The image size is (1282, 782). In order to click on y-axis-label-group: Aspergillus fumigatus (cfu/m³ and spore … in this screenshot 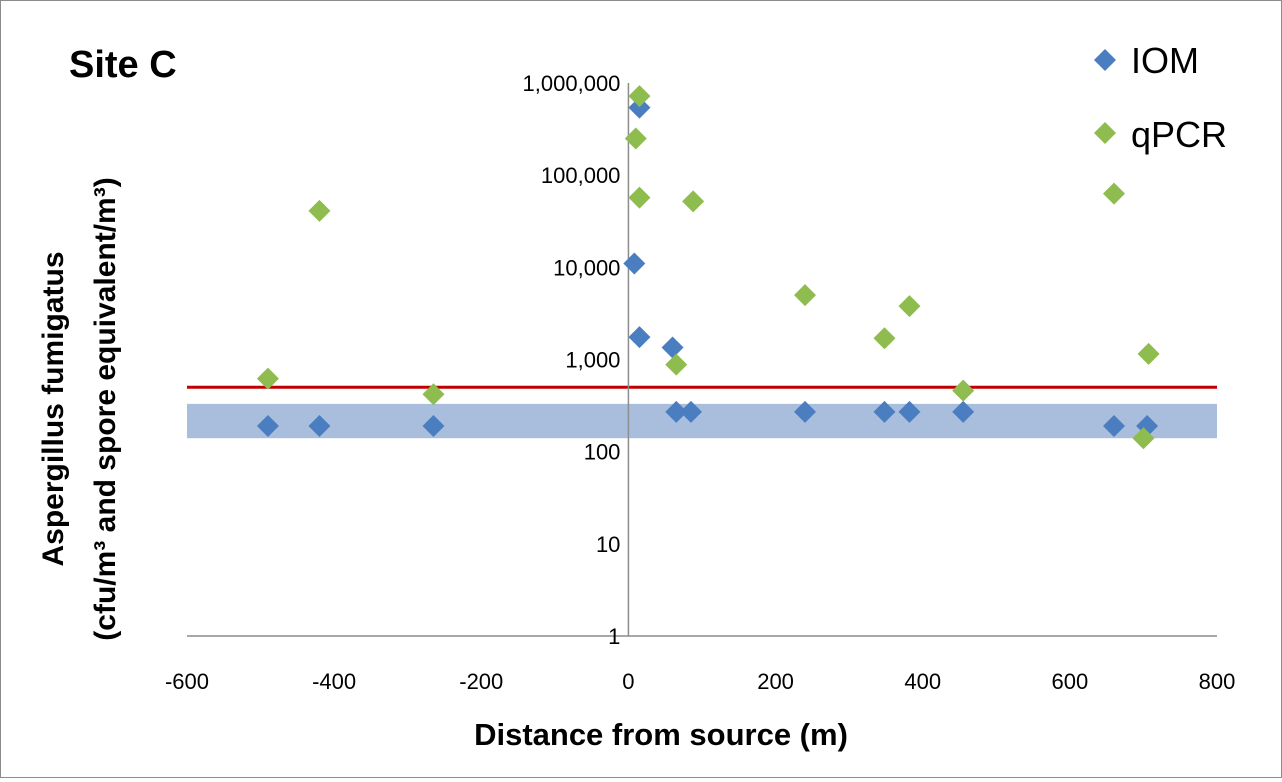, I will do `click(79, 408)`.